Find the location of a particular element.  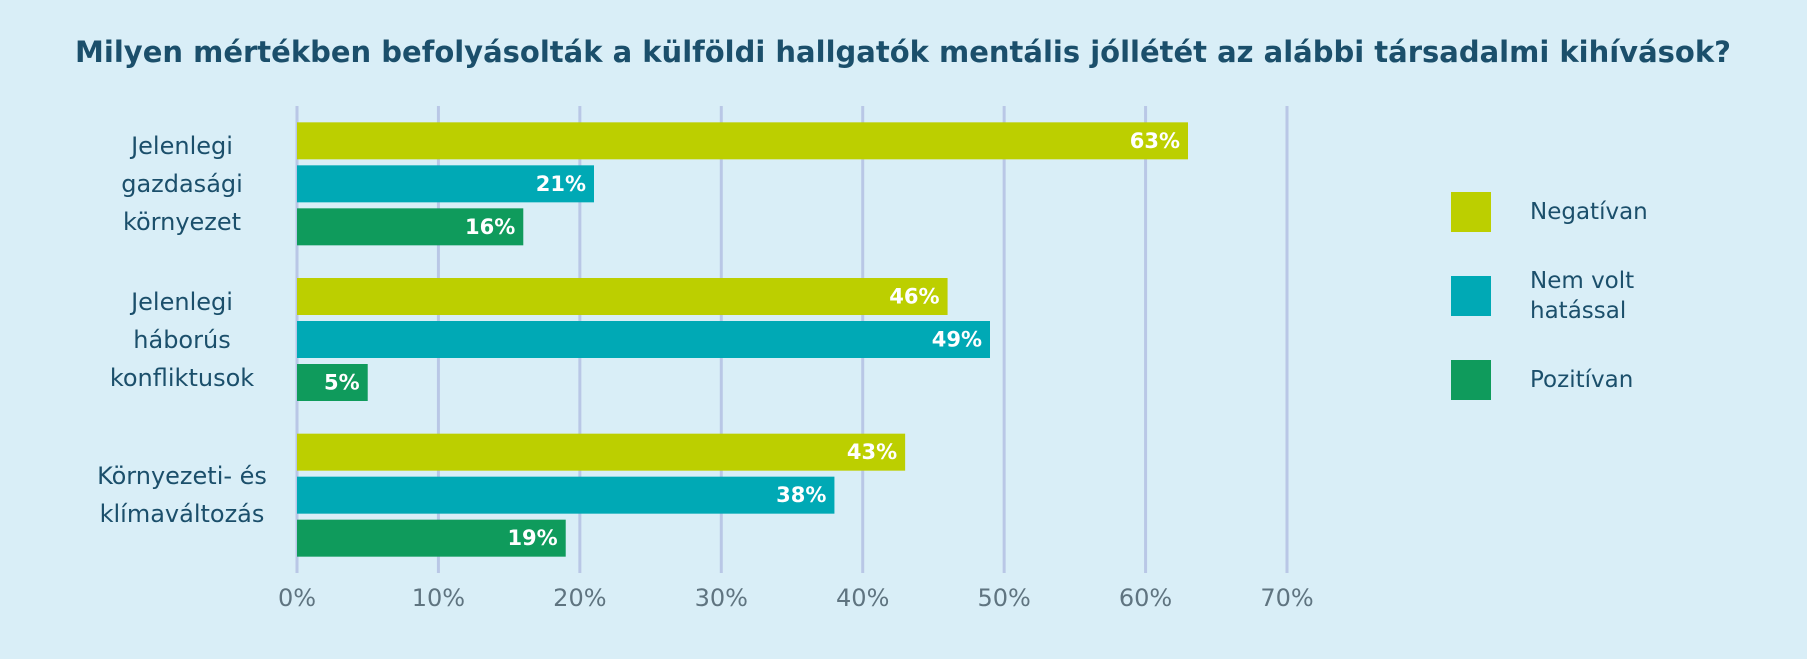

value-label: 63% is located at coordinates (1155, 141).